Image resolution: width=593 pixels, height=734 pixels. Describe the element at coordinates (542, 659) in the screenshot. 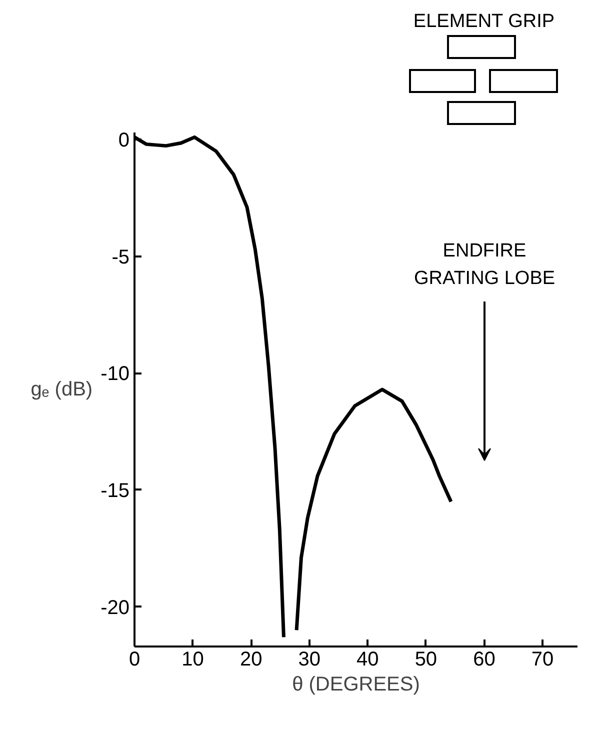

I see `x-tick-label: 70` at that location.